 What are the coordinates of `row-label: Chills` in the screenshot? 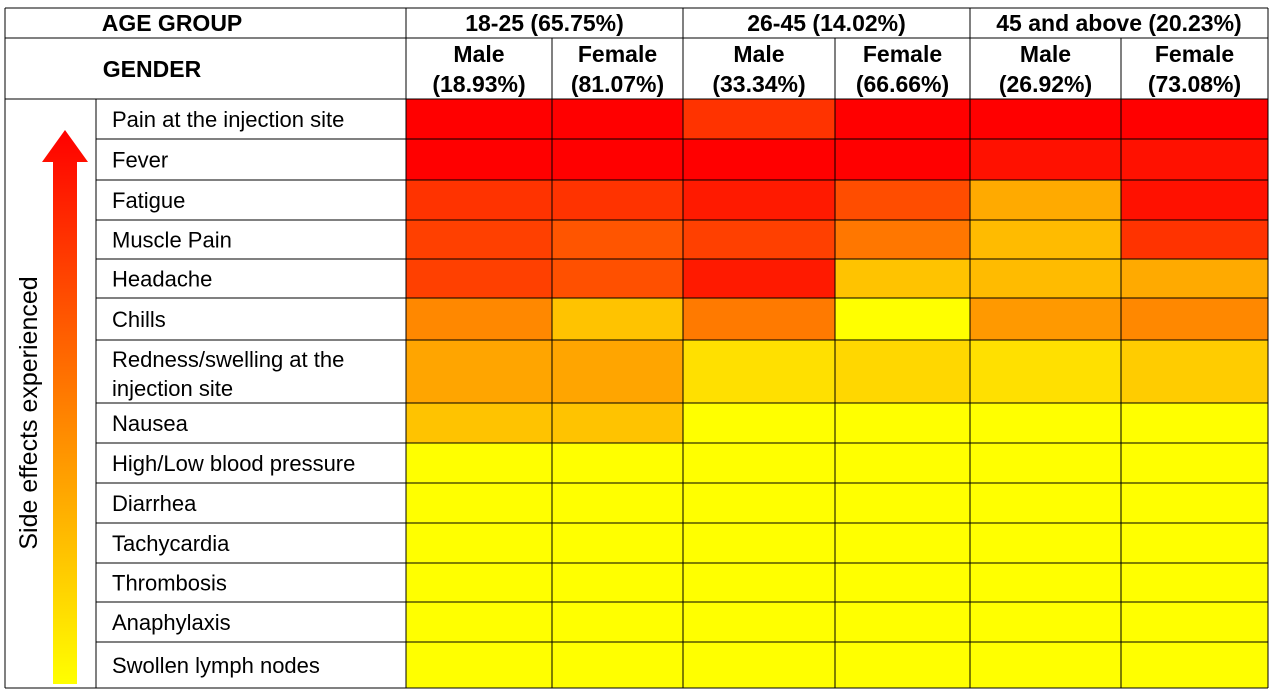 It's located at (139, 319).